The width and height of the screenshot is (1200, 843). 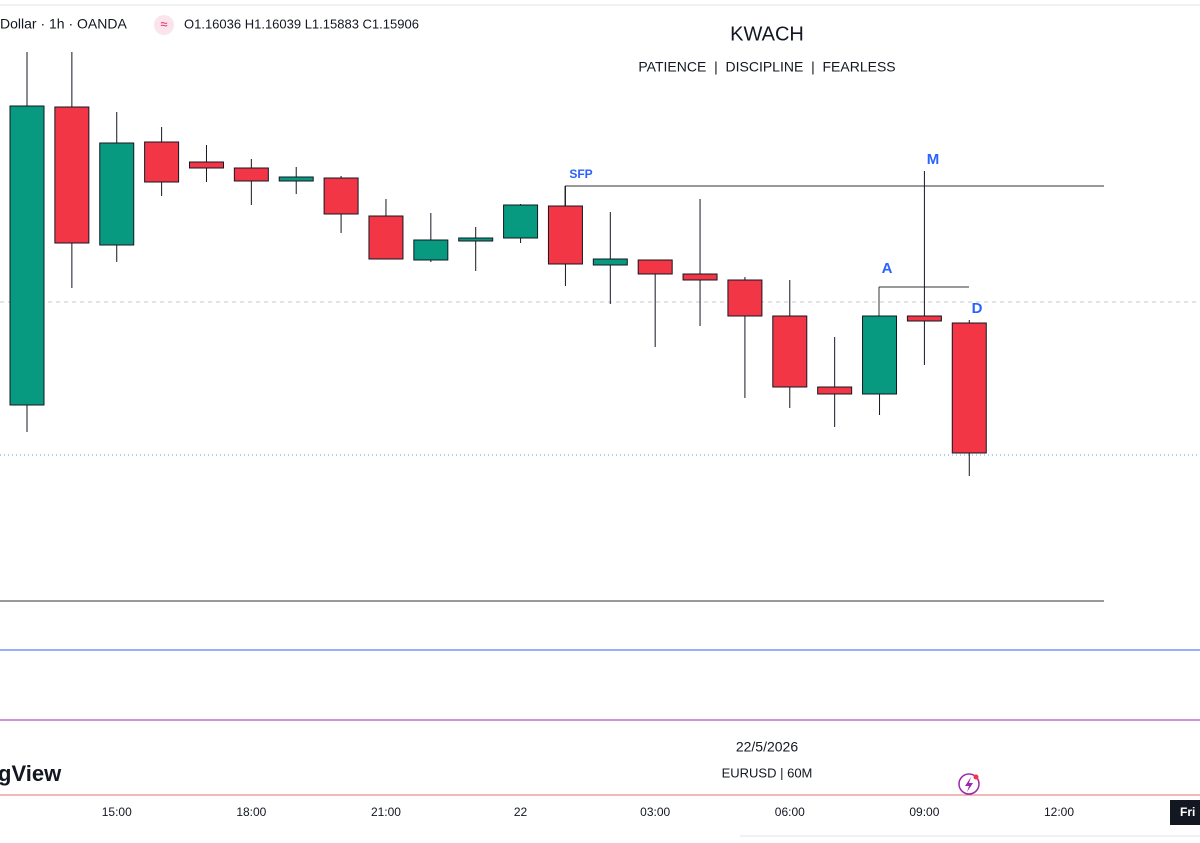 I want to click on crosshair-box, so click(x=1185, y=812).